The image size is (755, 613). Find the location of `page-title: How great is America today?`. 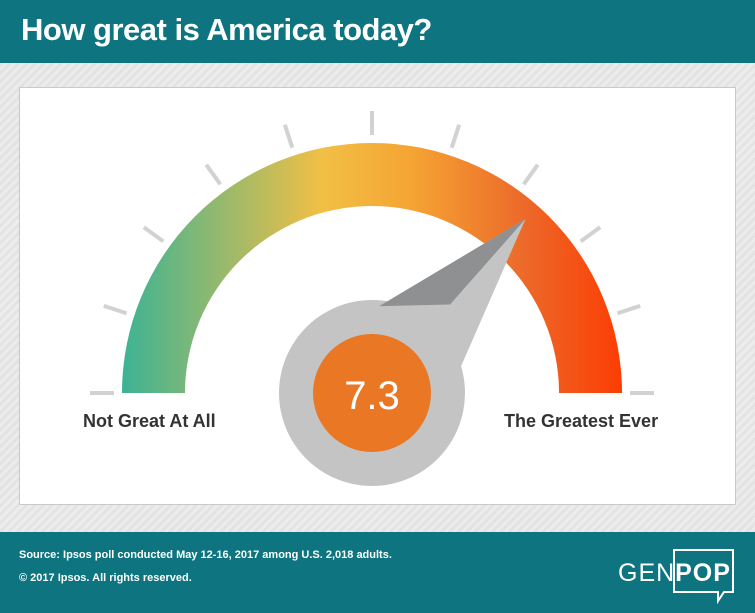

page-title: How great is America today? is located at coordinates (226, 29).